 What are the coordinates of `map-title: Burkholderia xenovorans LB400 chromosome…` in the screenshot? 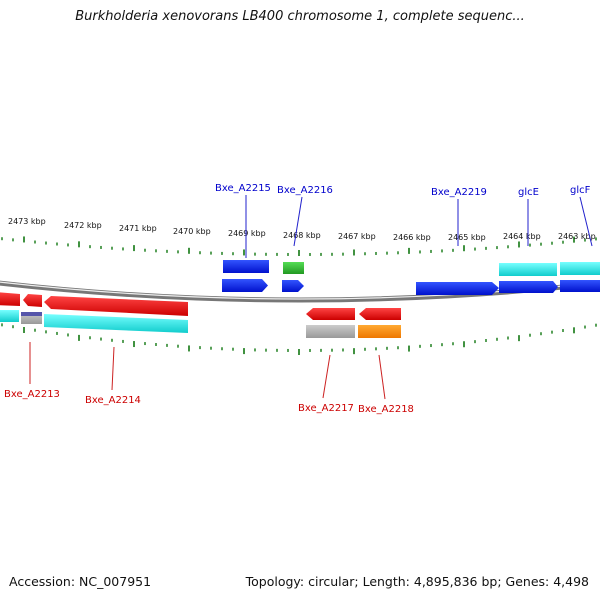 It's located at (300, 16).